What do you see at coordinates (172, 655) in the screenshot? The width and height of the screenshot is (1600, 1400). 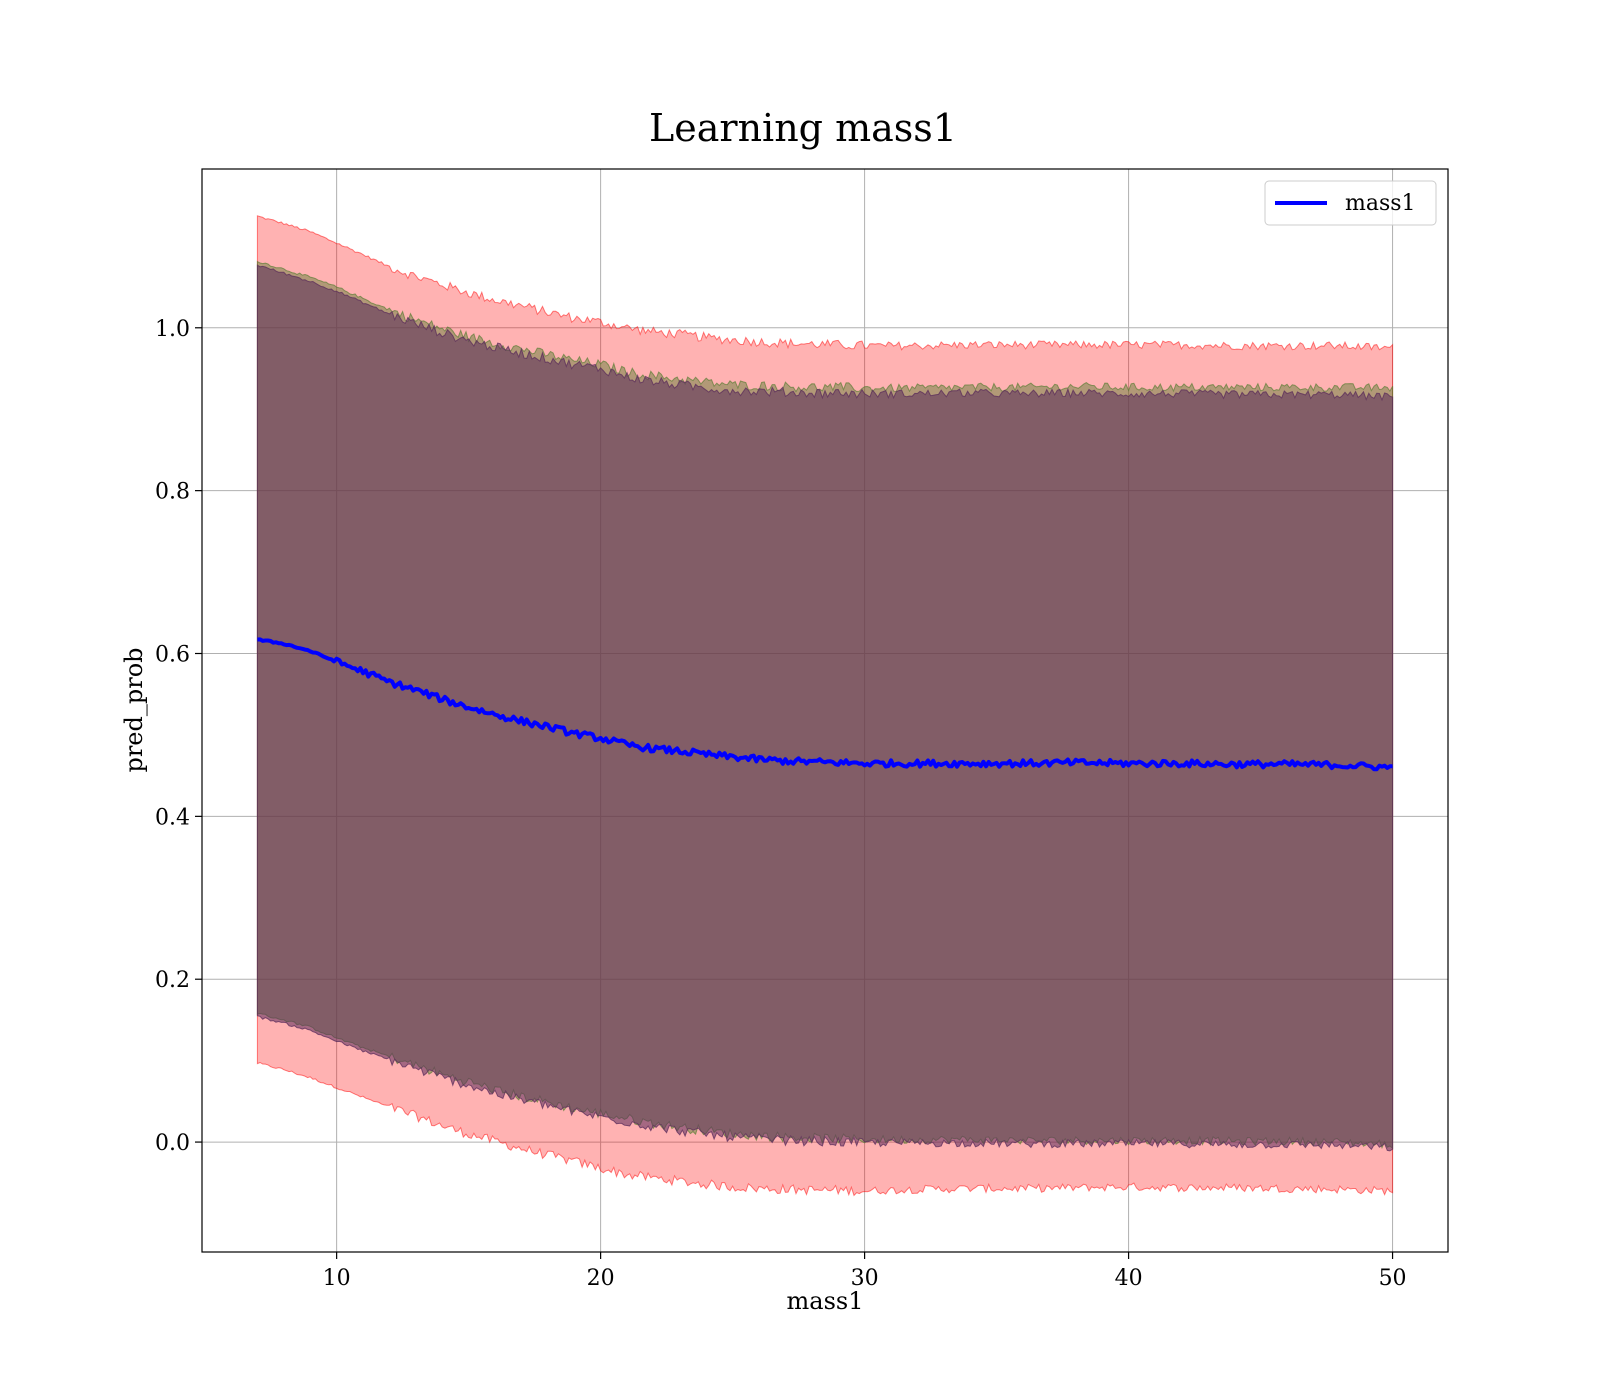 I see `y-tick-label: 0.6` at bounding box center [172, 655].